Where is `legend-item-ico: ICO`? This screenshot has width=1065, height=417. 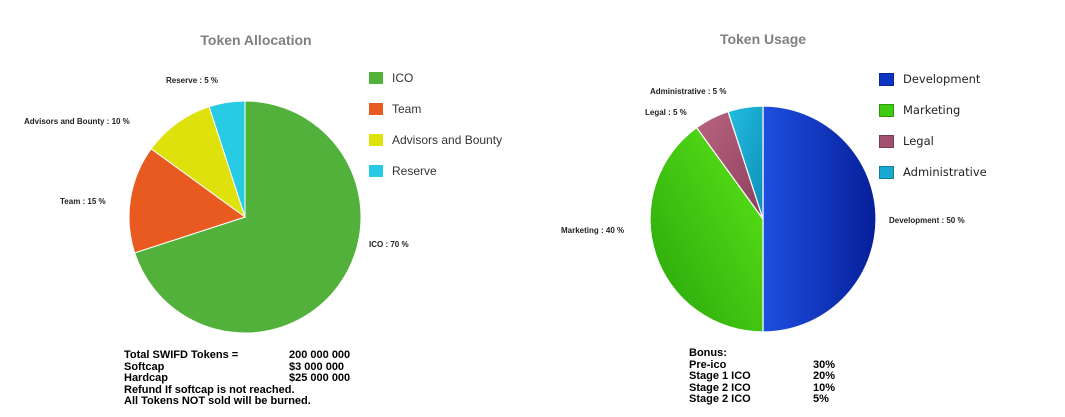 legend-item-ico: ICO is located at coordinates (391, 78).